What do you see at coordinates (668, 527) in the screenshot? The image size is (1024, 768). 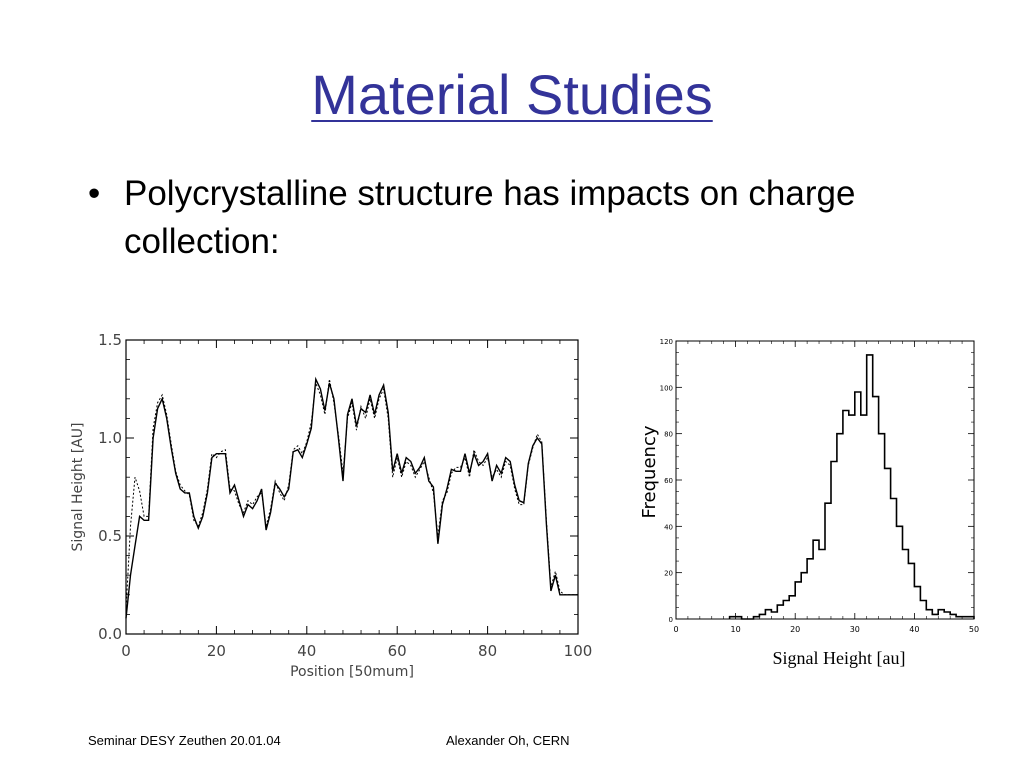 I see `y-tick-label: 40` at bounding box center [668, 527].